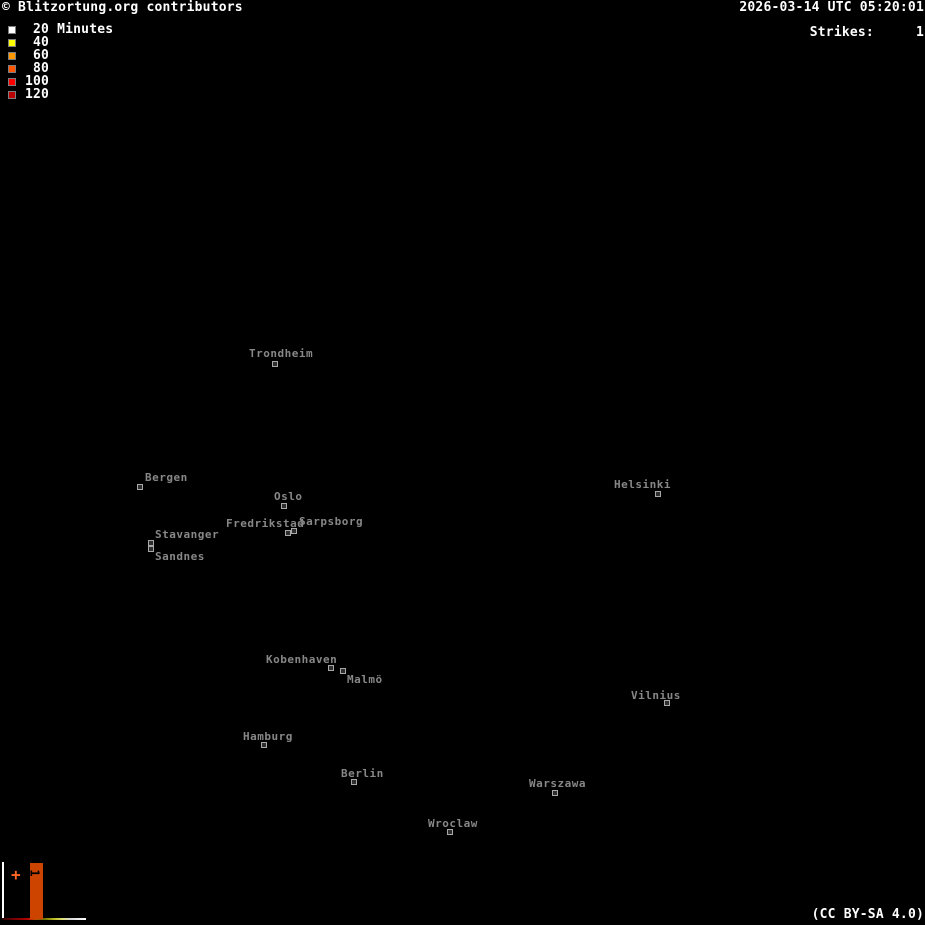 Image resolution: width=925 pixels, height=925 pixels. I want to click on city-label-stavanger: Stavanger, so click(187, 534).